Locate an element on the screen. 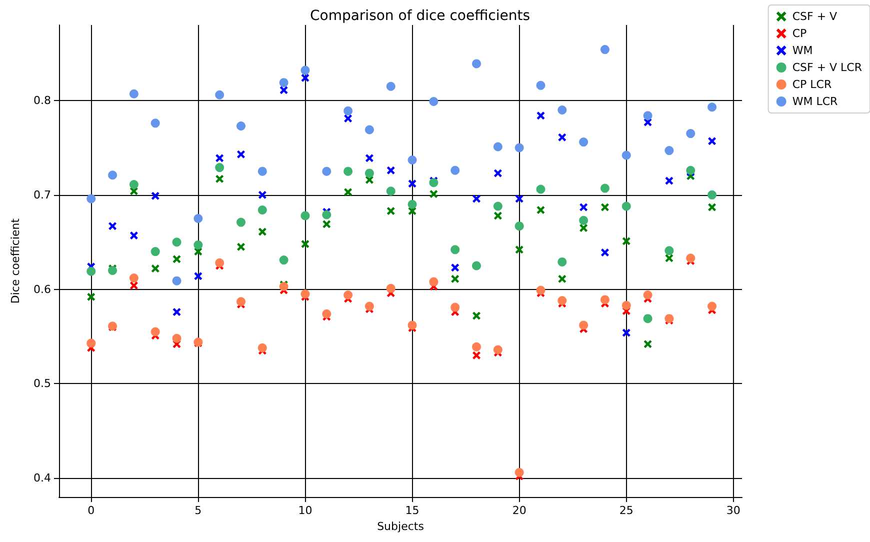  x-tick-label: 30 is located at coordinates (733, 510).